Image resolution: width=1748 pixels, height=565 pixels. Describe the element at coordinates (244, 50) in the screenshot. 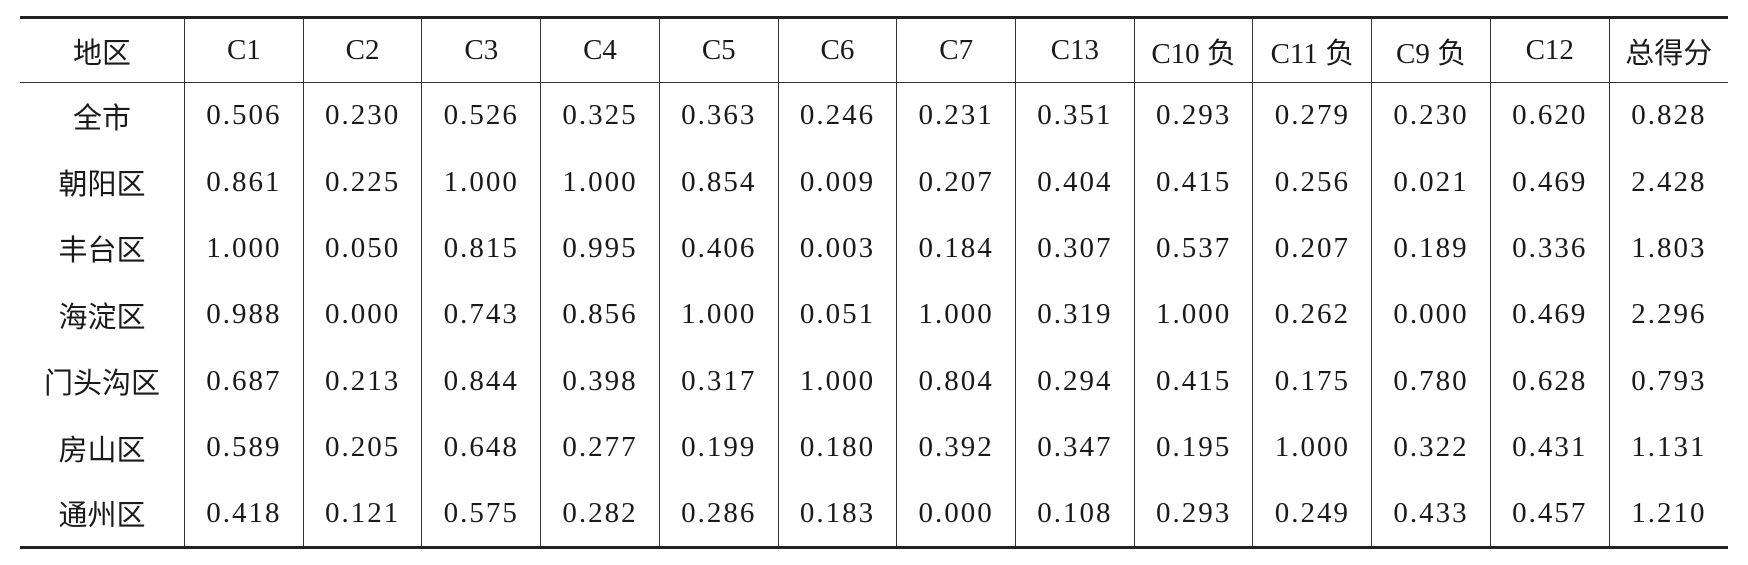

I see `header-cell: C1` at that location.